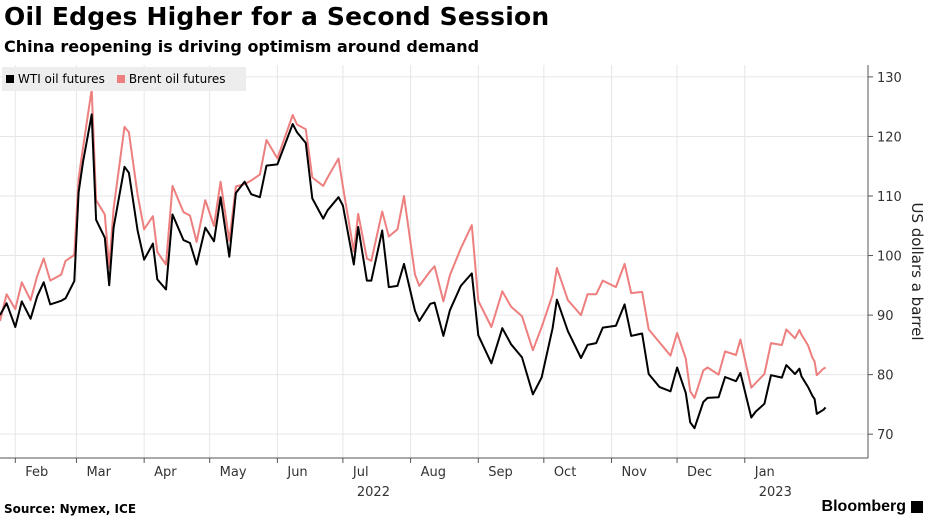 Image resolution: width=929 pixels, height=522 pixels. Describe the element at coordinates (120, 79) in the screenshot. I see `legend-swatch-brent` at that location.